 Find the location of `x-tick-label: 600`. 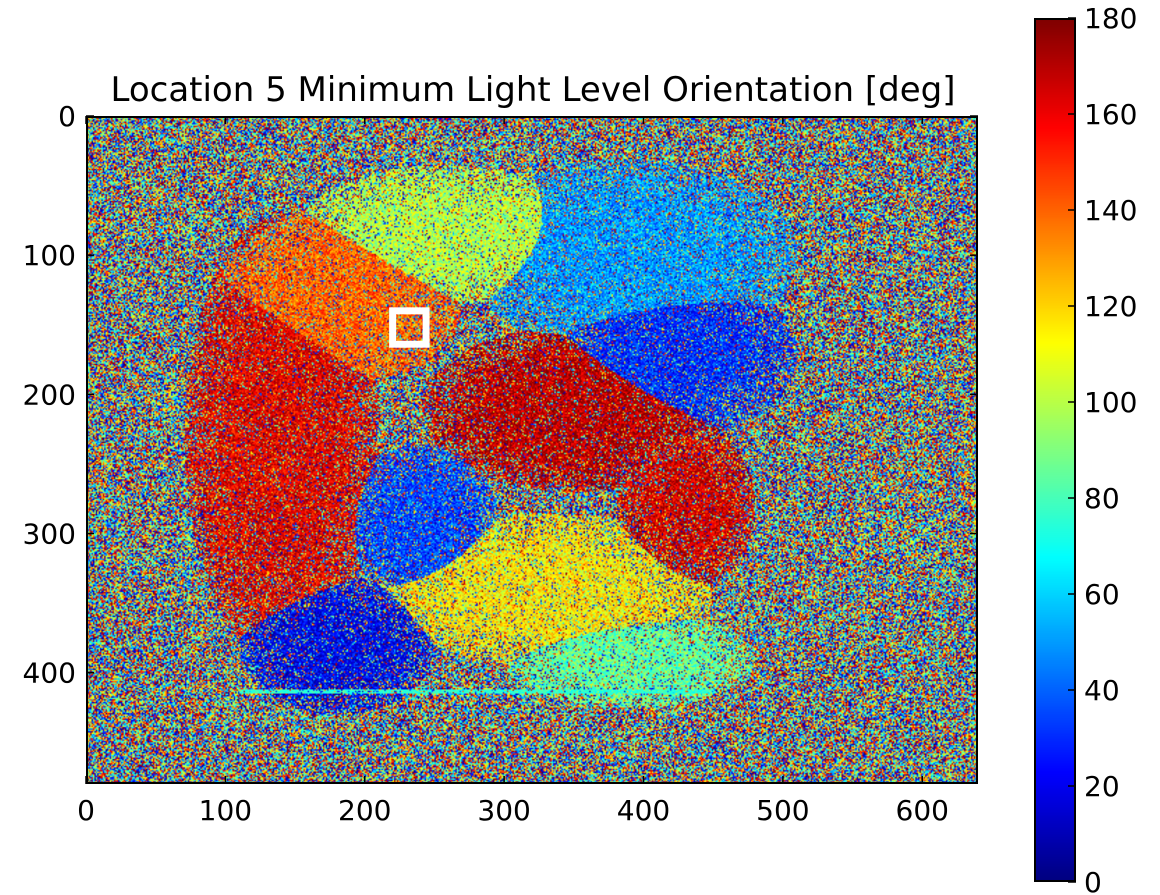

x-tick-label: 600 is located at coordinates (922, 810).